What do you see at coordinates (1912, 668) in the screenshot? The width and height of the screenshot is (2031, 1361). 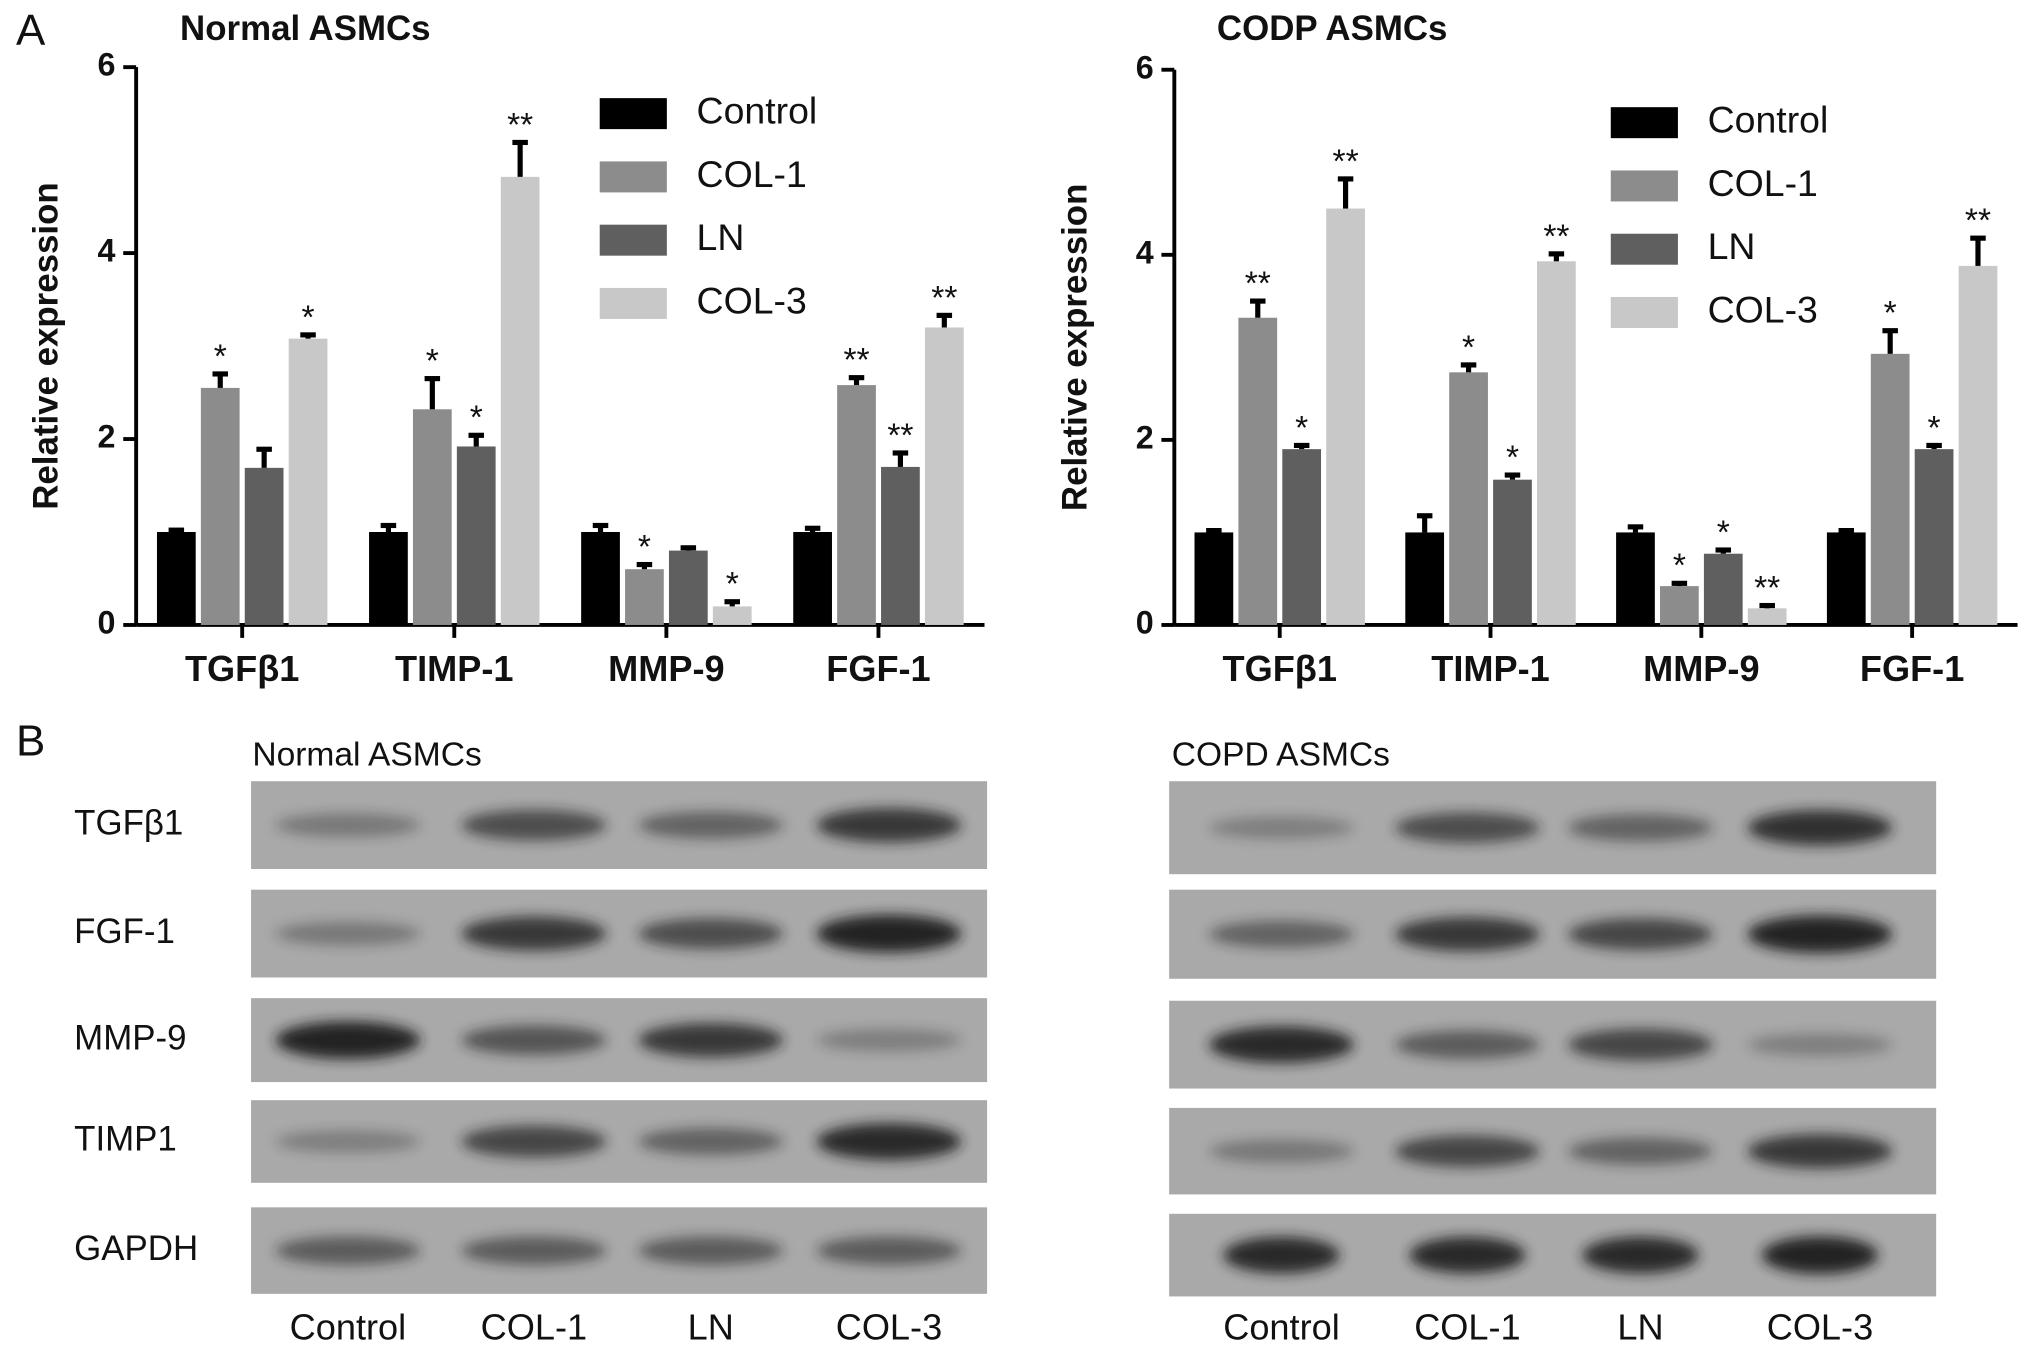 I see `x-tick-label: FGF-1` at bounding box center [1912, 668].